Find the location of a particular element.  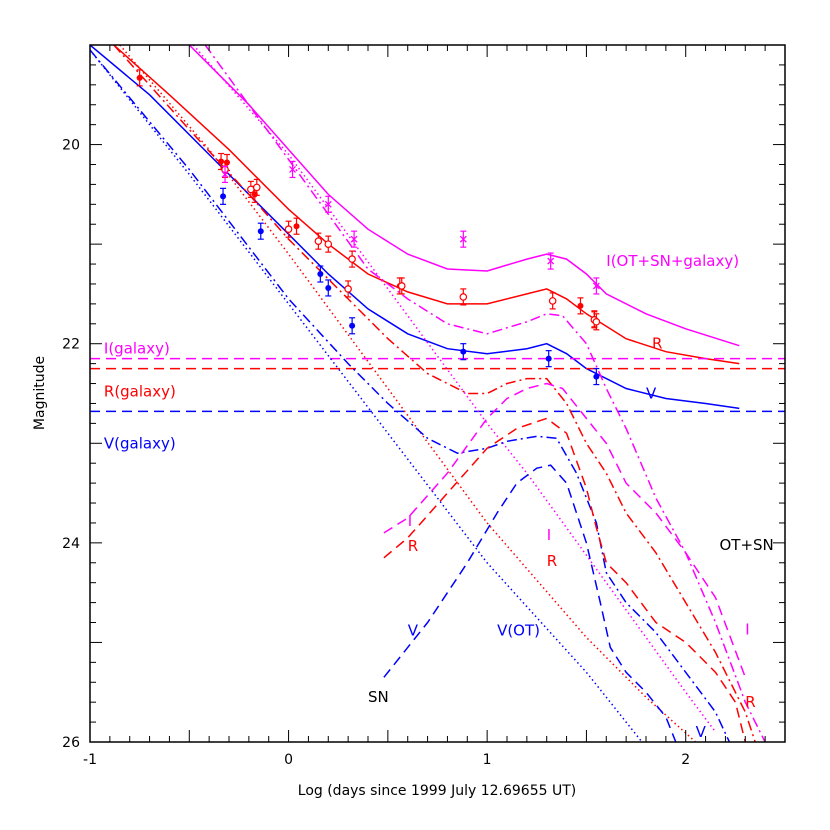

annotation-11: V is located at coordinates (413, 630).